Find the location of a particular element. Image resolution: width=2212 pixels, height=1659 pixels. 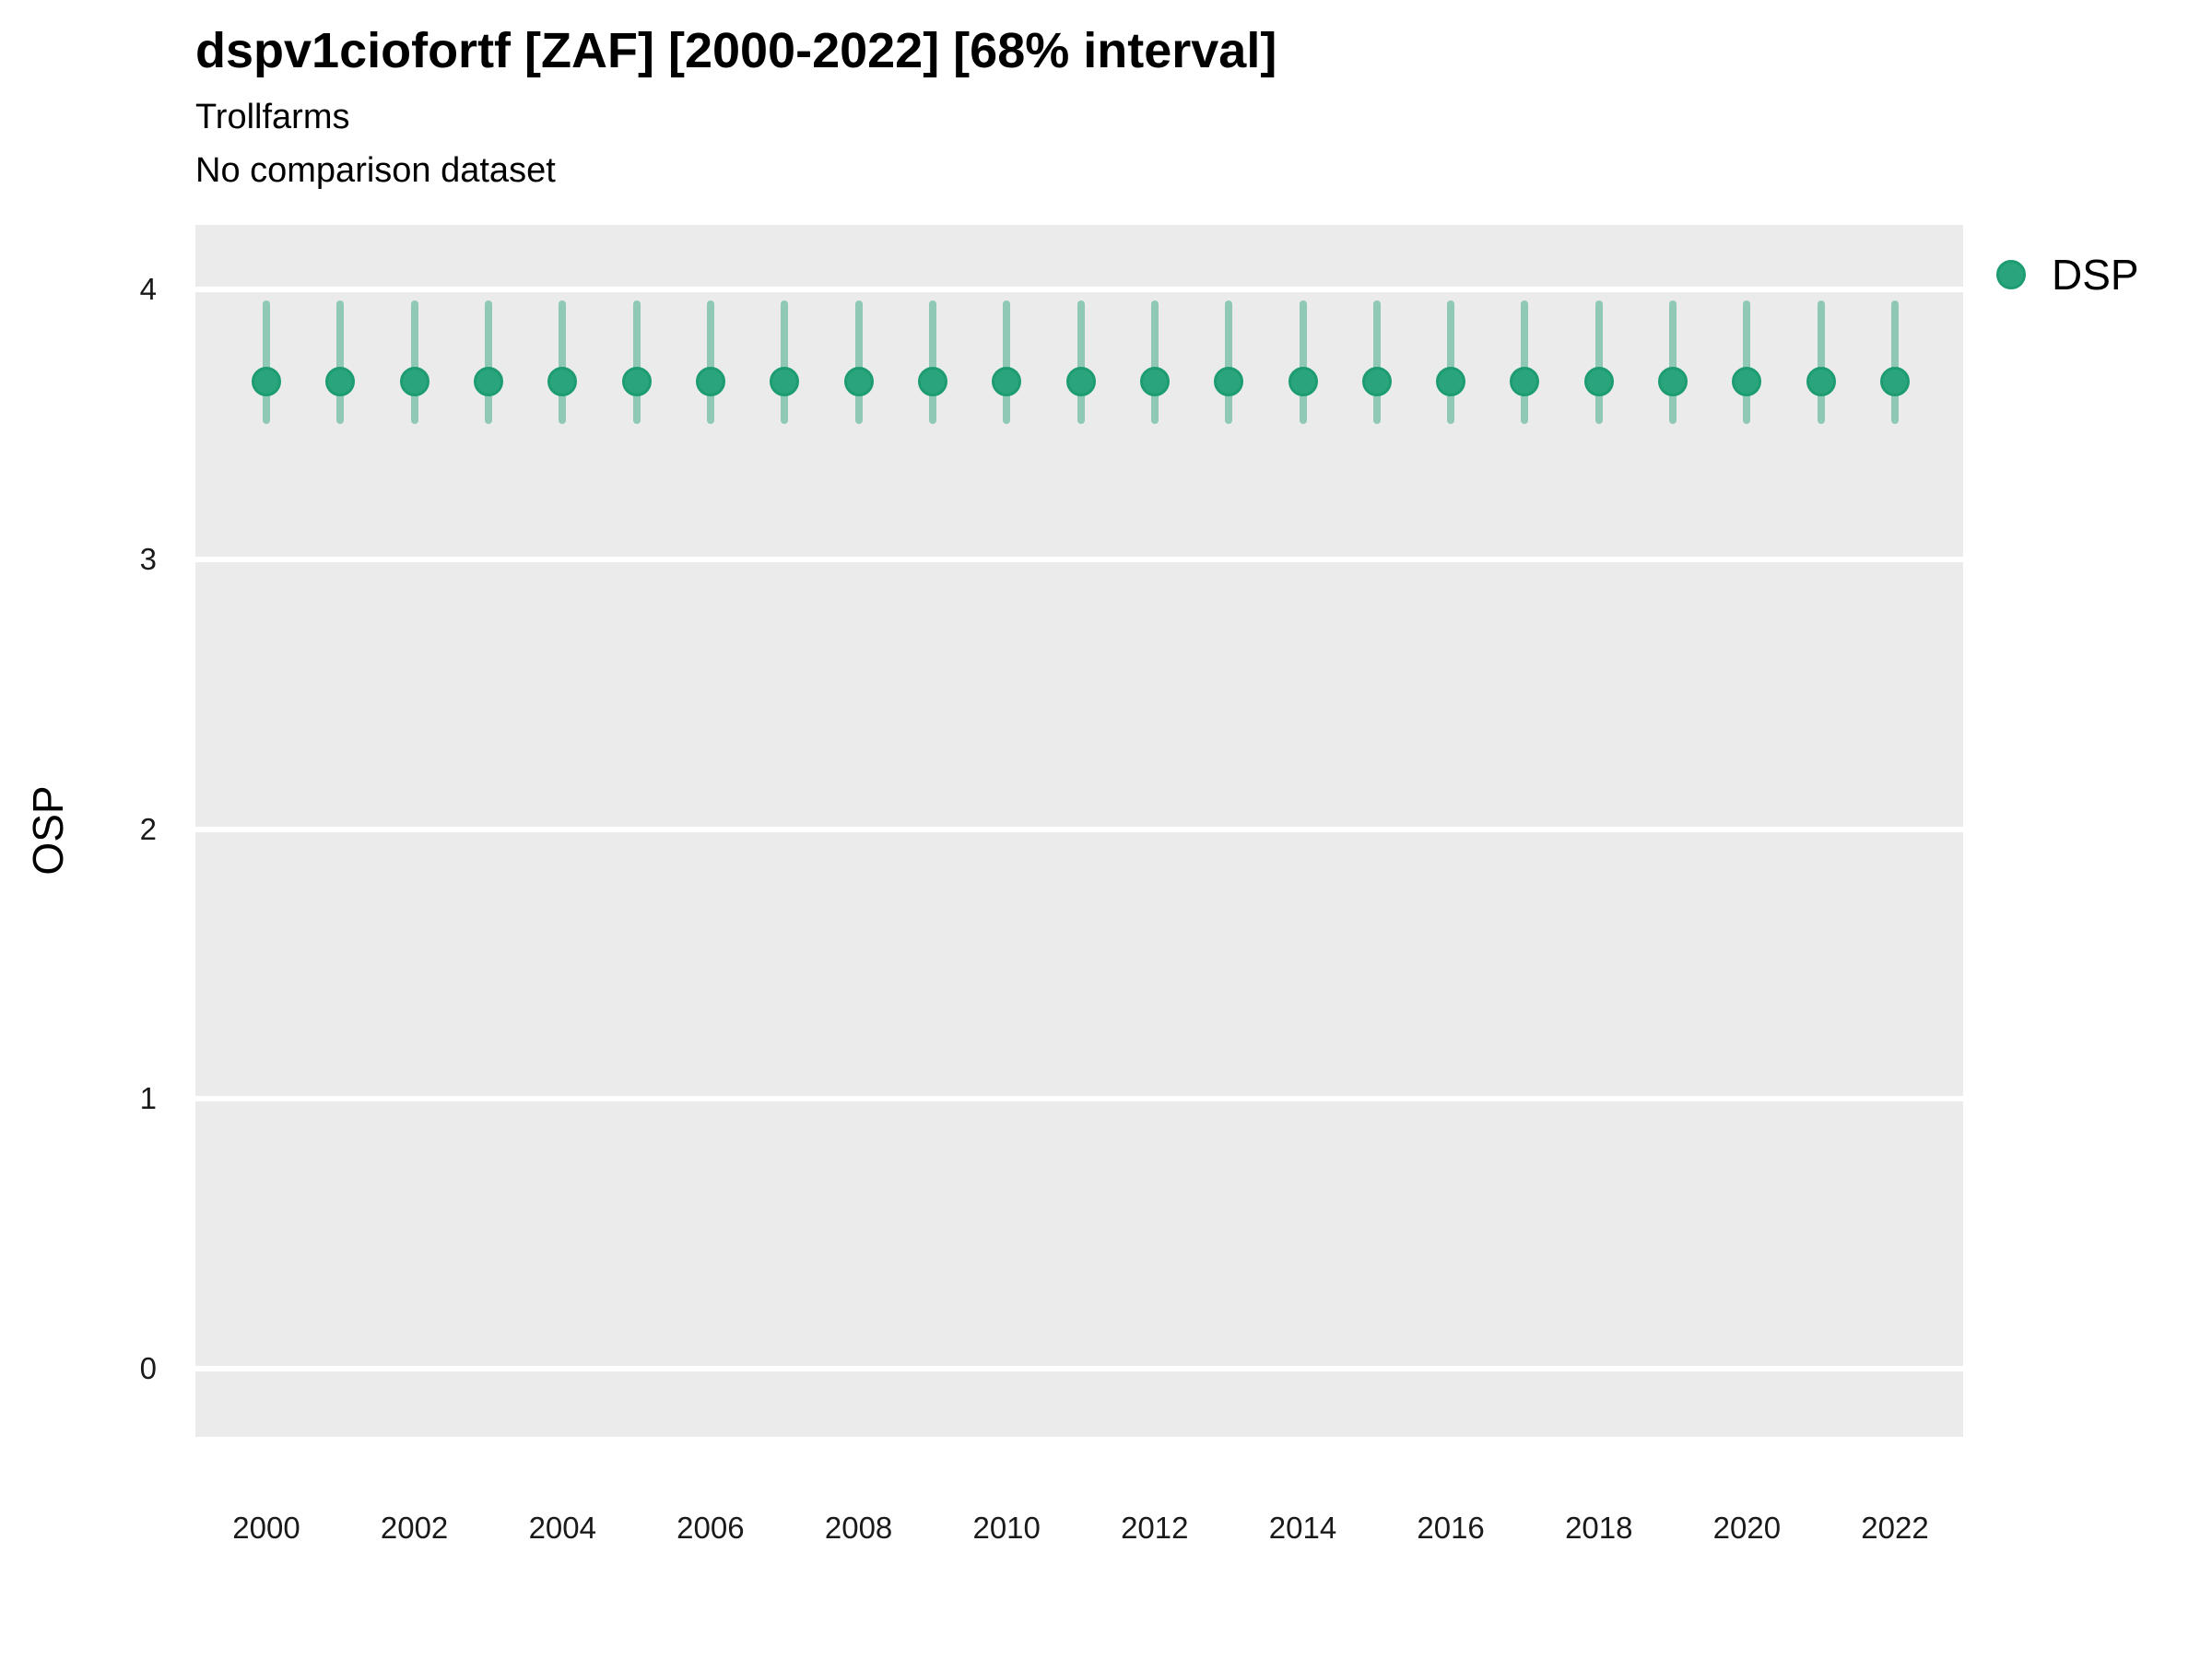

x-tick-label-2020: 2020 is located at coordinates (1747, 1528).